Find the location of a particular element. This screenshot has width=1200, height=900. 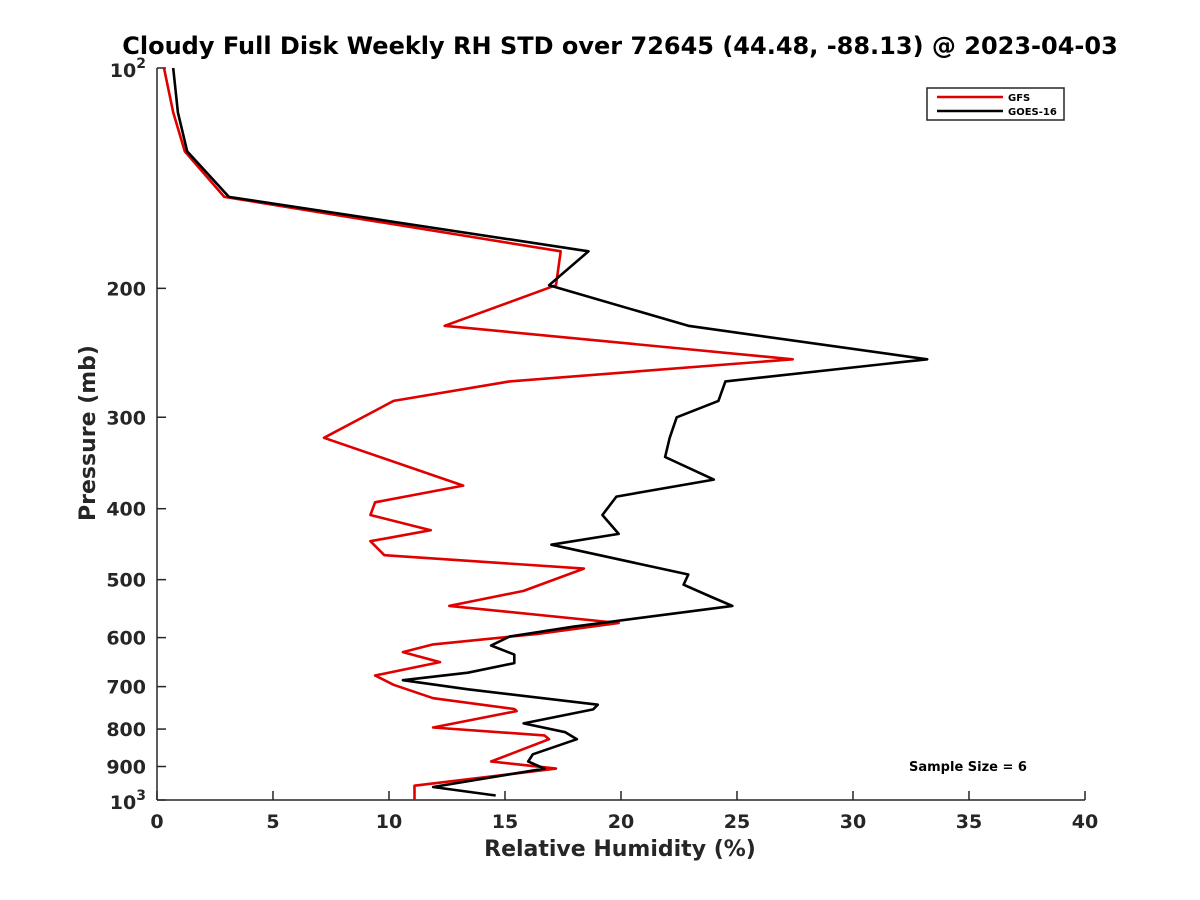

y-decade-tick-label: 10² is located at coordinates (128, 69).